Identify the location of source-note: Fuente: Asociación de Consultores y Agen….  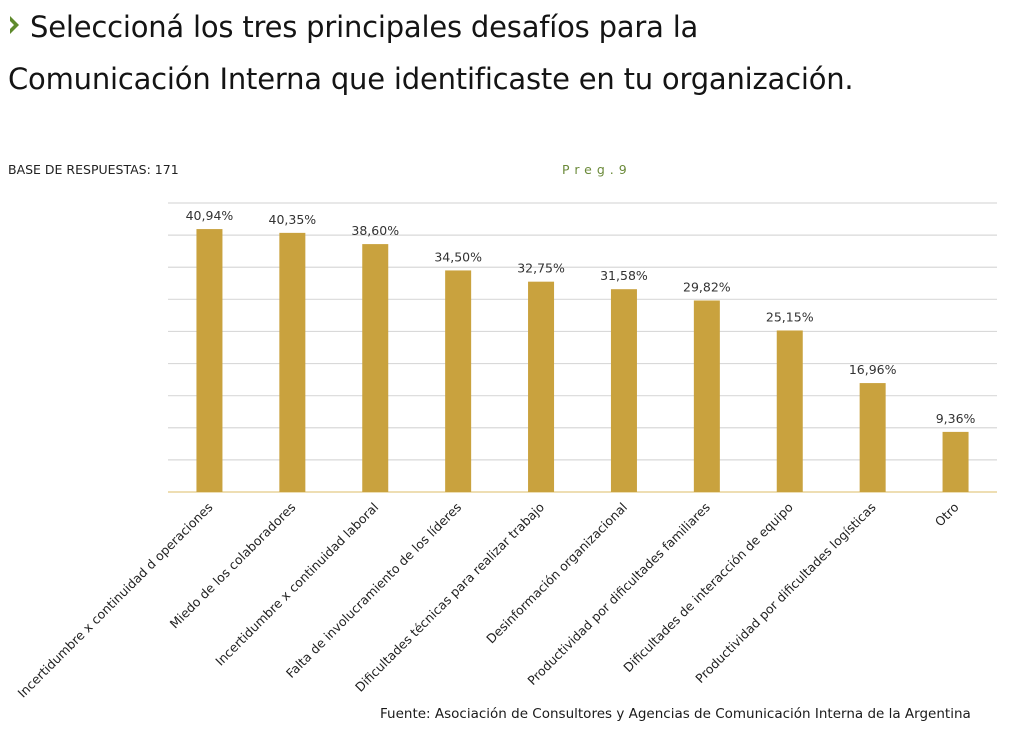
(675, 714).